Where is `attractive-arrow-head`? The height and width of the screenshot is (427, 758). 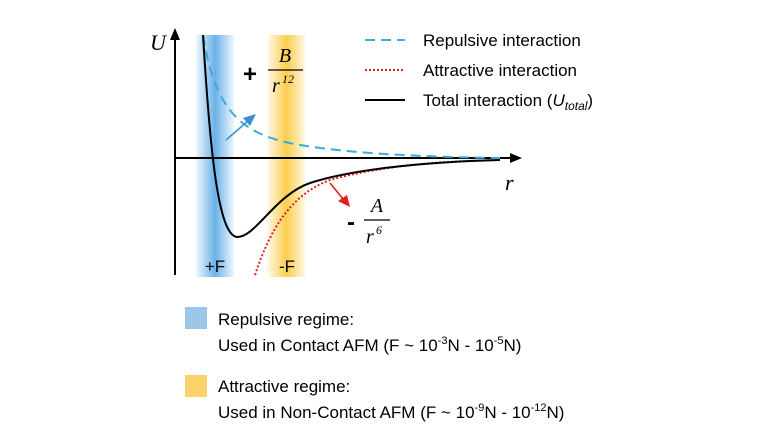 attractive-arrow-head is located at coordinates (344, 201).